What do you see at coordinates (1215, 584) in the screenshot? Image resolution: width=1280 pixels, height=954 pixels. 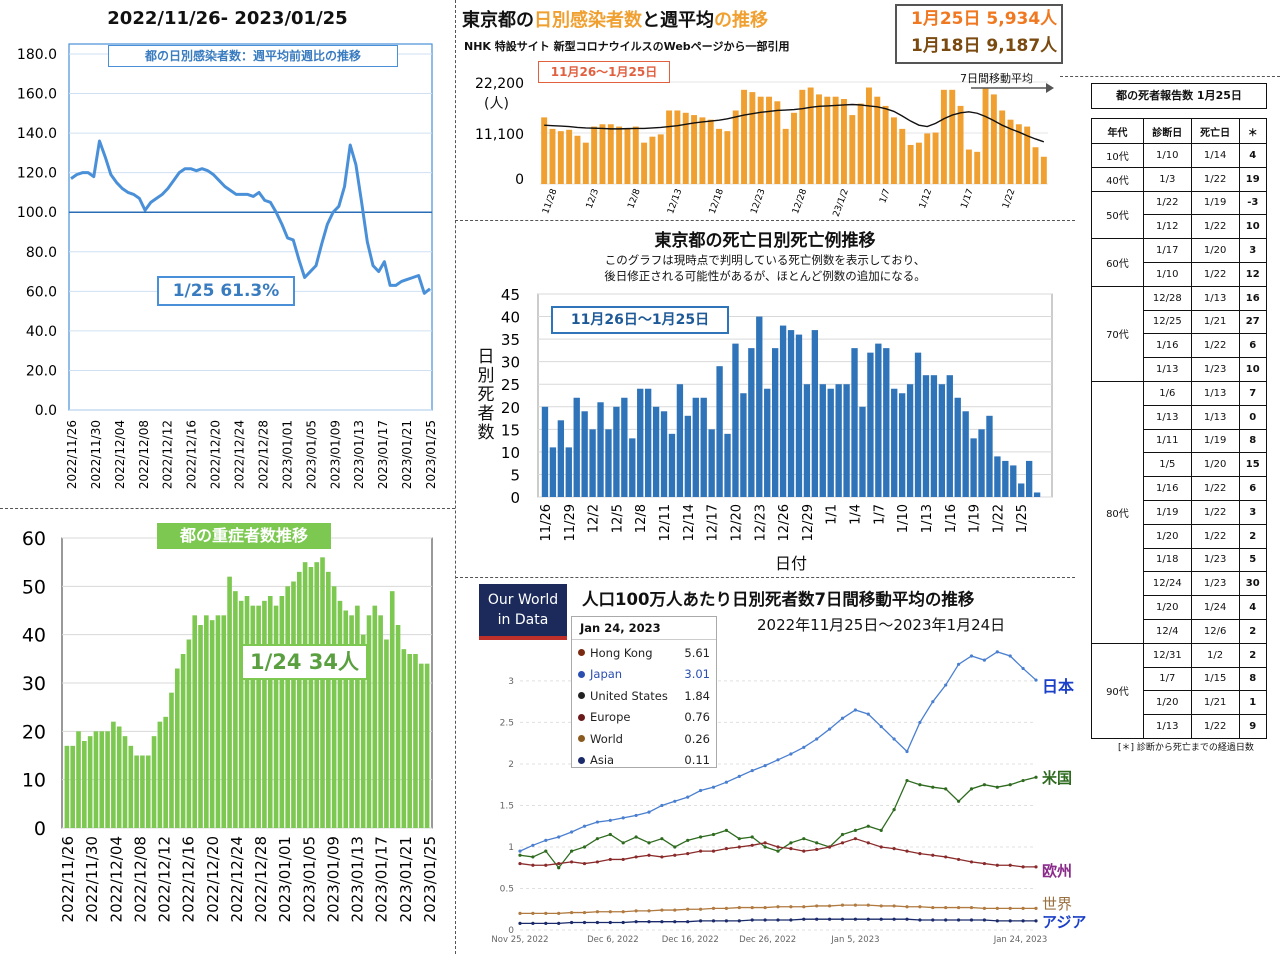 I see `death-date-cell: 1/23` at bounding box center [1215, 584].